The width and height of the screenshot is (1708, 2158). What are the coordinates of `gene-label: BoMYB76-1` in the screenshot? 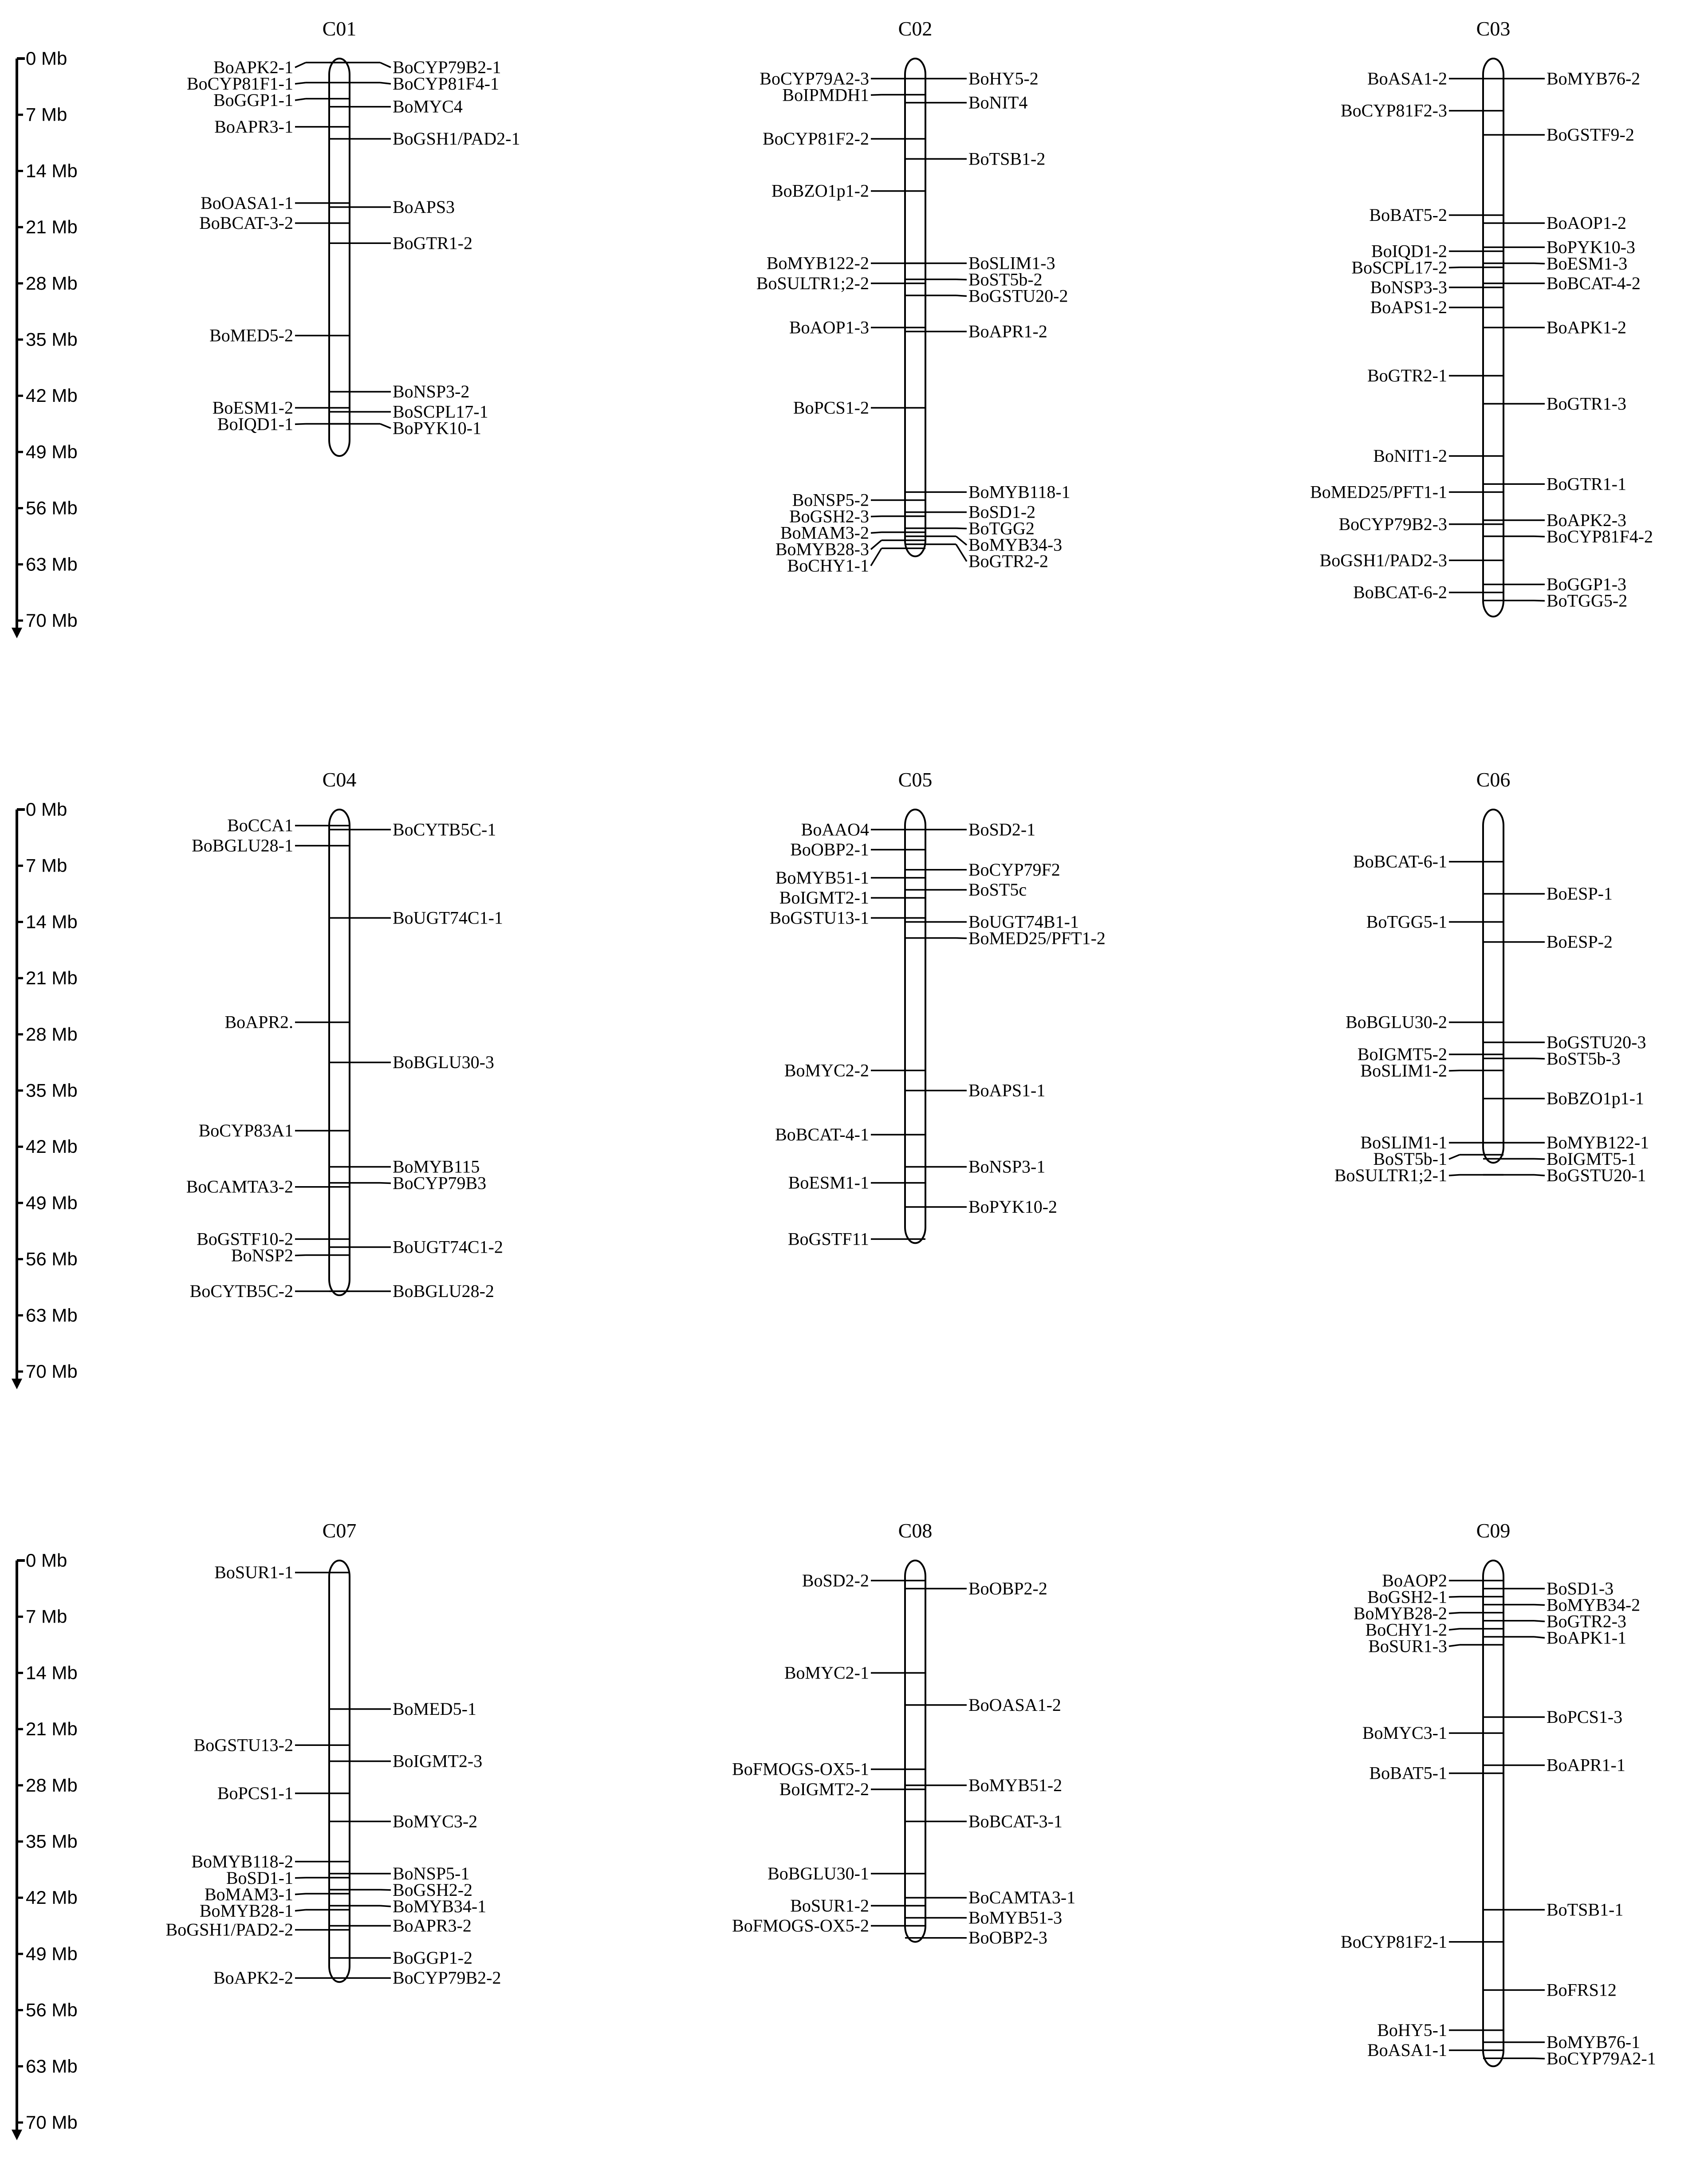 It's located at (1593, 2042).